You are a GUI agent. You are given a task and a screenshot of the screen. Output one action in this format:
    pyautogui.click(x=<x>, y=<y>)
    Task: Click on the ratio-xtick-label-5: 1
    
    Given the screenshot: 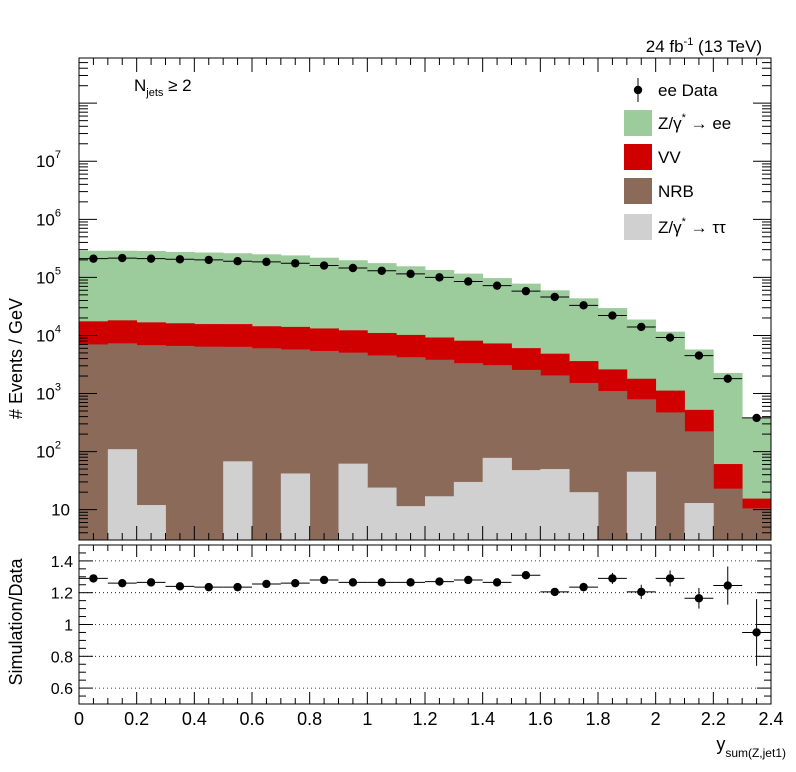 What is the action you would take?
    pyautogui.click(x=367, y=719)
    